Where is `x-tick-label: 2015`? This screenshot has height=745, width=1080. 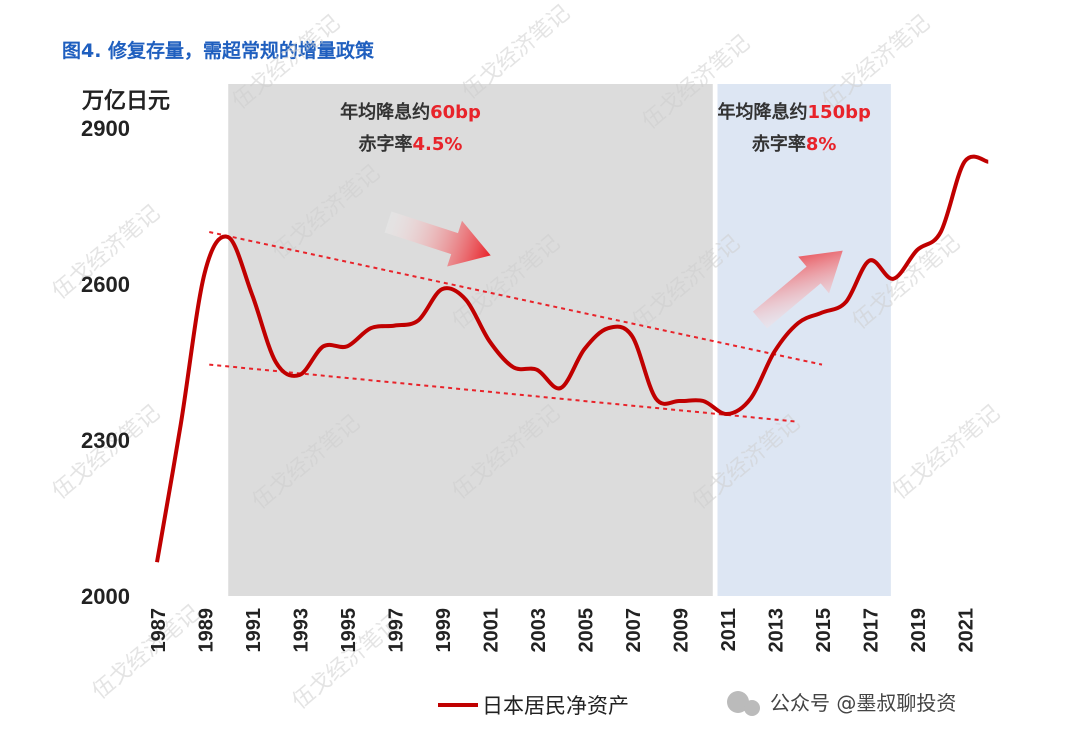 x-tick-label: 2015 is located at coordinates (824, 630).